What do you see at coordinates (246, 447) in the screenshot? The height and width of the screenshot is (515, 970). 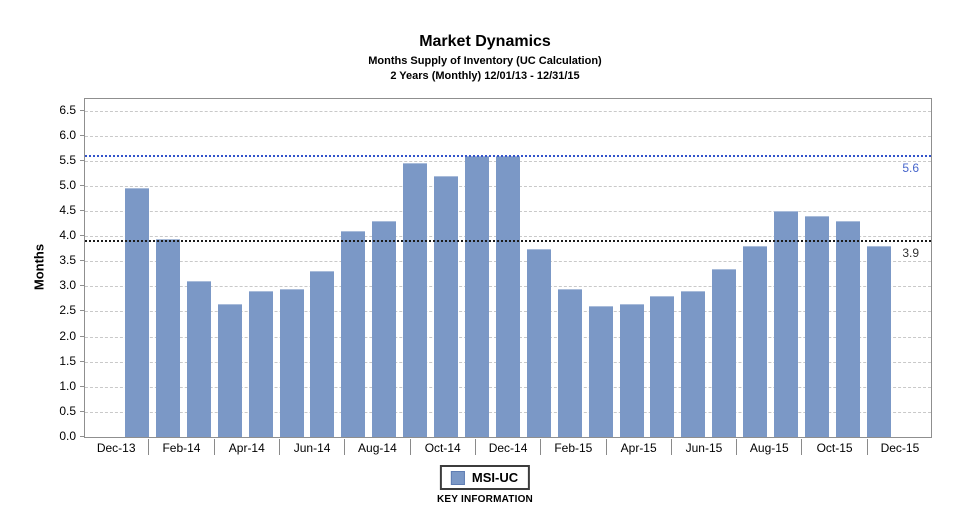 I see `x-tick-label-apr-14: Apr-14` at bounding box center [246, 447].